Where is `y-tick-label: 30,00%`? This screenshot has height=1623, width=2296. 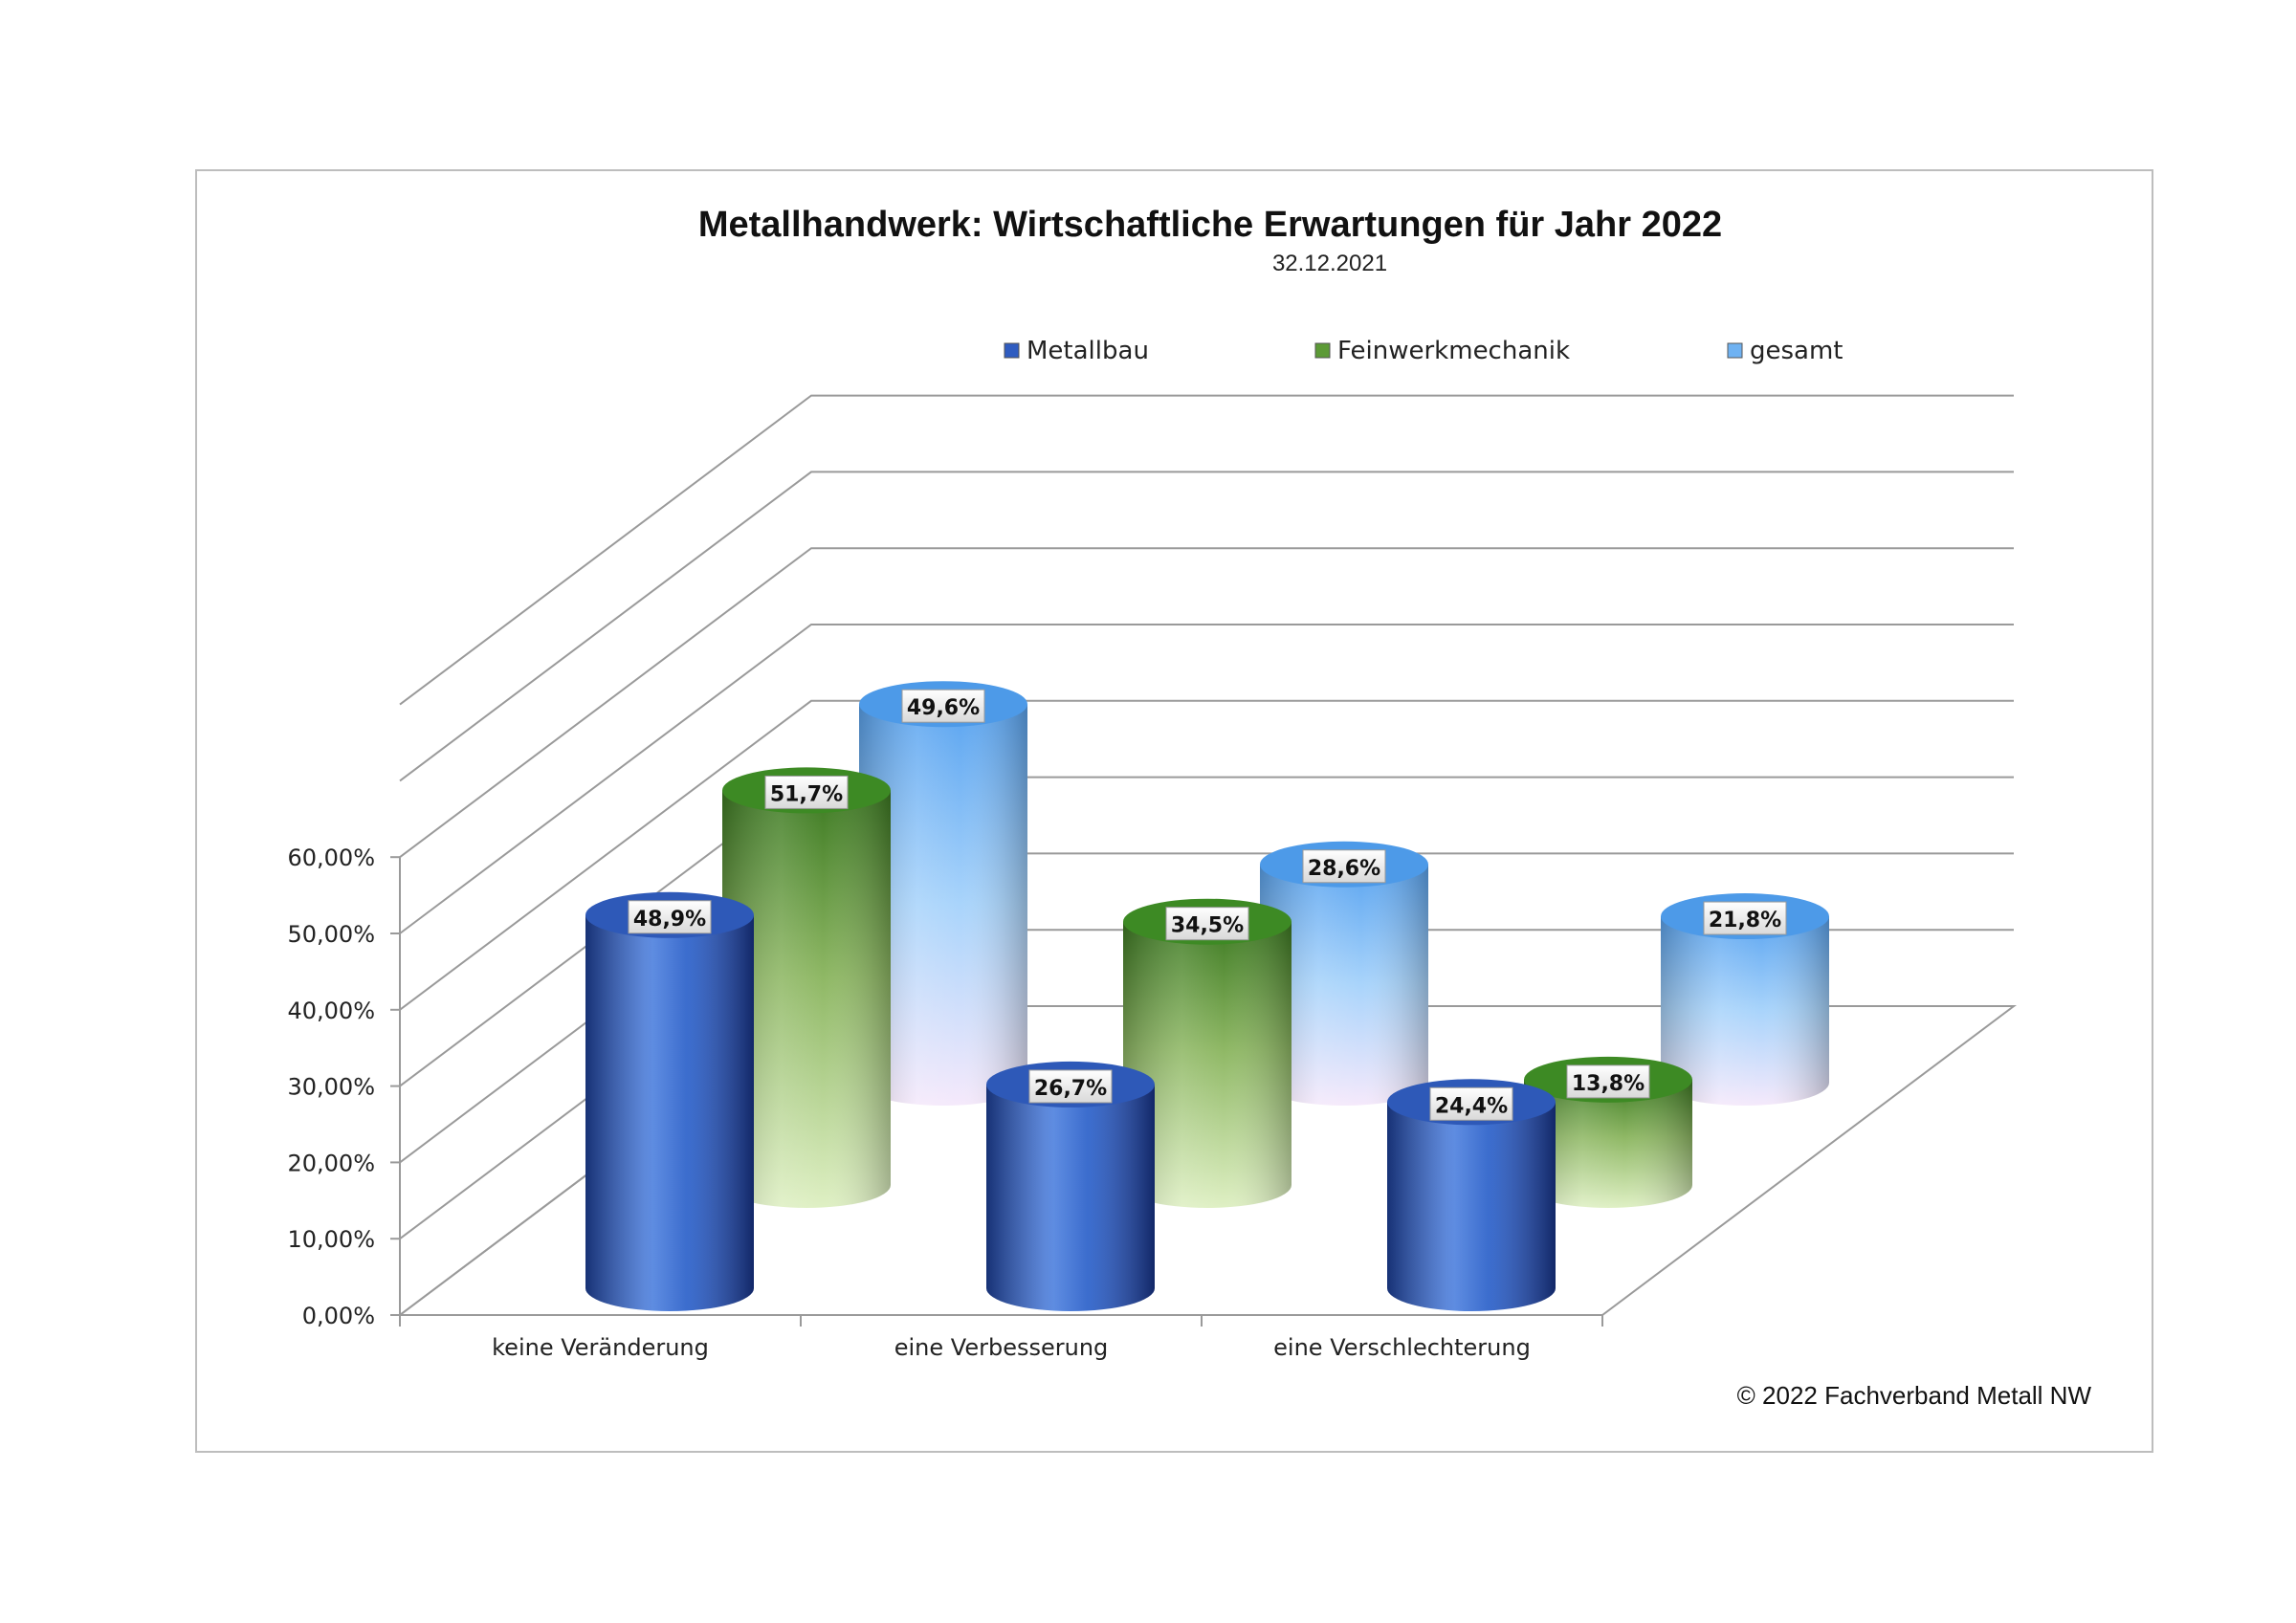
y-tick-label: 30,00% is located at coordinates (331, 1087).